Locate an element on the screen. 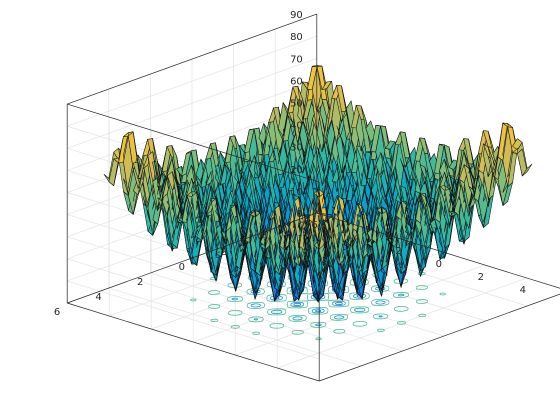  z-tick-label: 30 is located at coordinates (296, 148).